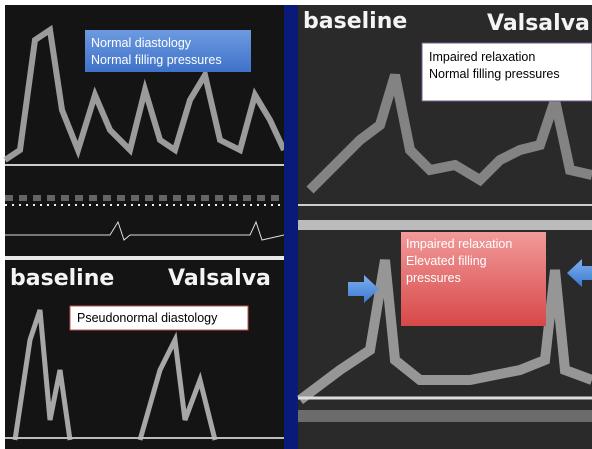 The image size is (592, 449). What do you see at coordinates (141, 43) in the screenshot?
I see `box-text: Normal diastology` at bounding box center [141, 43].